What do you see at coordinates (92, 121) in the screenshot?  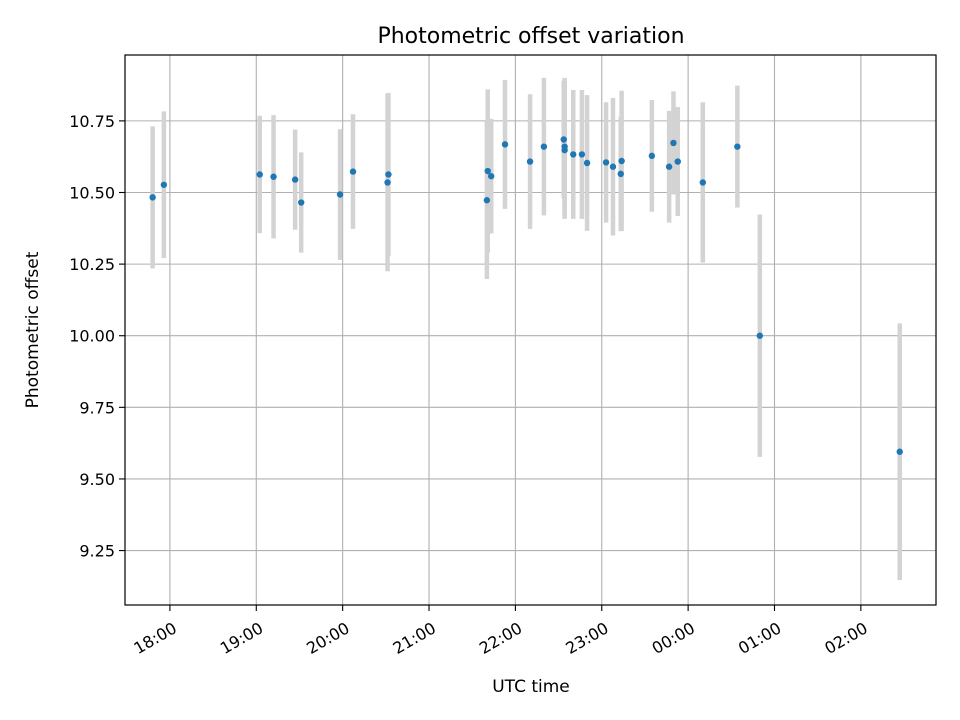 I see `y-tick-label: 10.75` at bounding box center [92, 121].